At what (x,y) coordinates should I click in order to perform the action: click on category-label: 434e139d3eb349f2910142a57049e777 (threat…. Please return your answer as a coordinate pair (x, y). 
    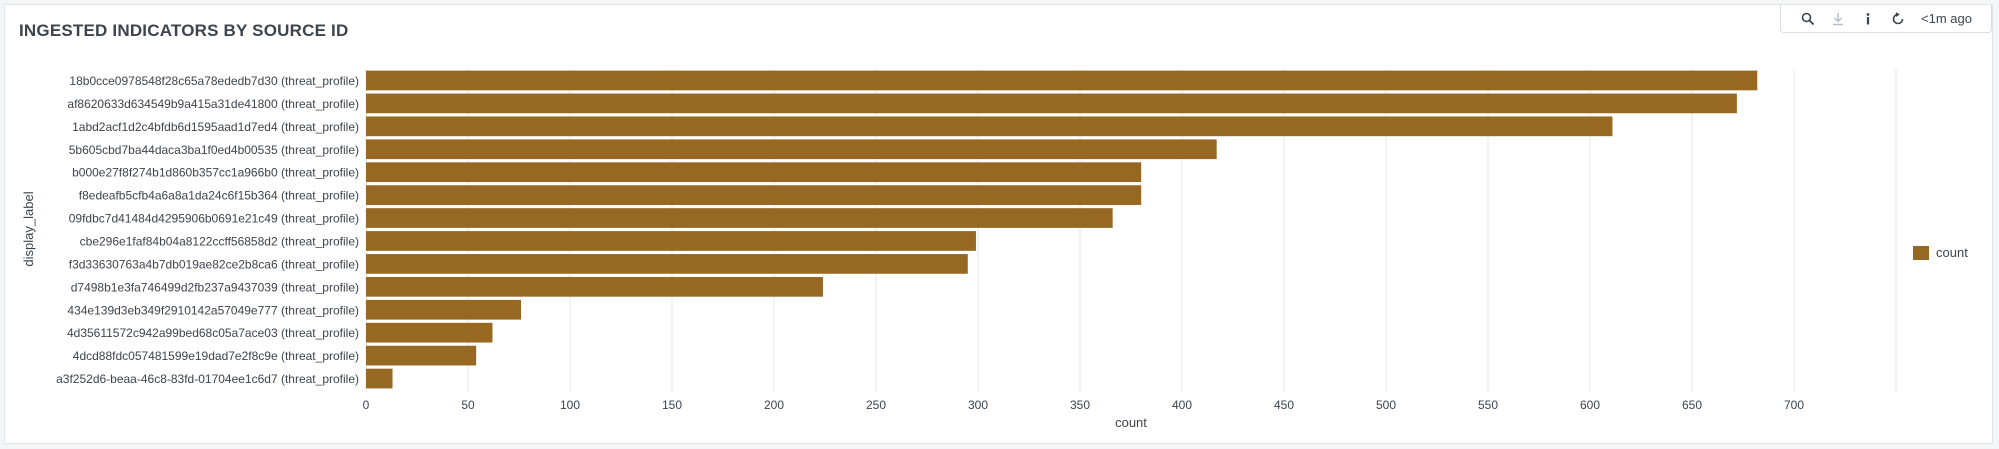
    Looking at the image, I should click on (213, 310).